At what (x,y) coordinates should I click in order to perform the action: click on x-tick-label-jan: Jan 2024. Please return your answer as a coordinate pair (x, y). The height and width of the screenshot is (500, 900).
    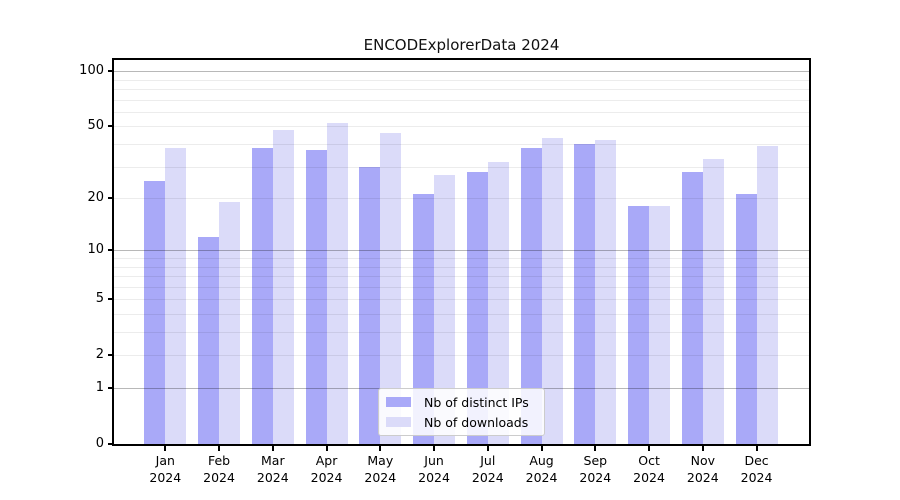
    Looking at the image, I should click on (165, 469).